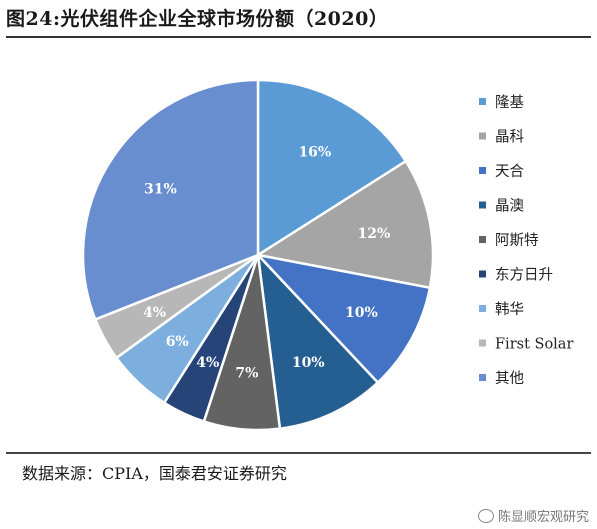 Image resolution: width=597 pixels, height=529 pixels. What do you see at coordinates (197, 19) in the screenshot?
I see `figure-title: 图24:光伏组件企业全球市场份额（2020）` at bounding box center [197, 19].